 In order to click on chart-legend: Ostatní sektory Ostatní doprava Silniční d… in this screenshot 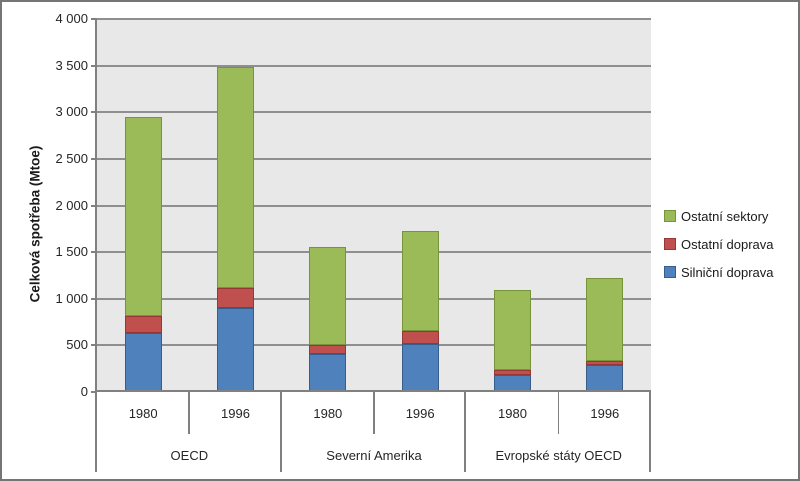, I will do `click(719, 244)`.